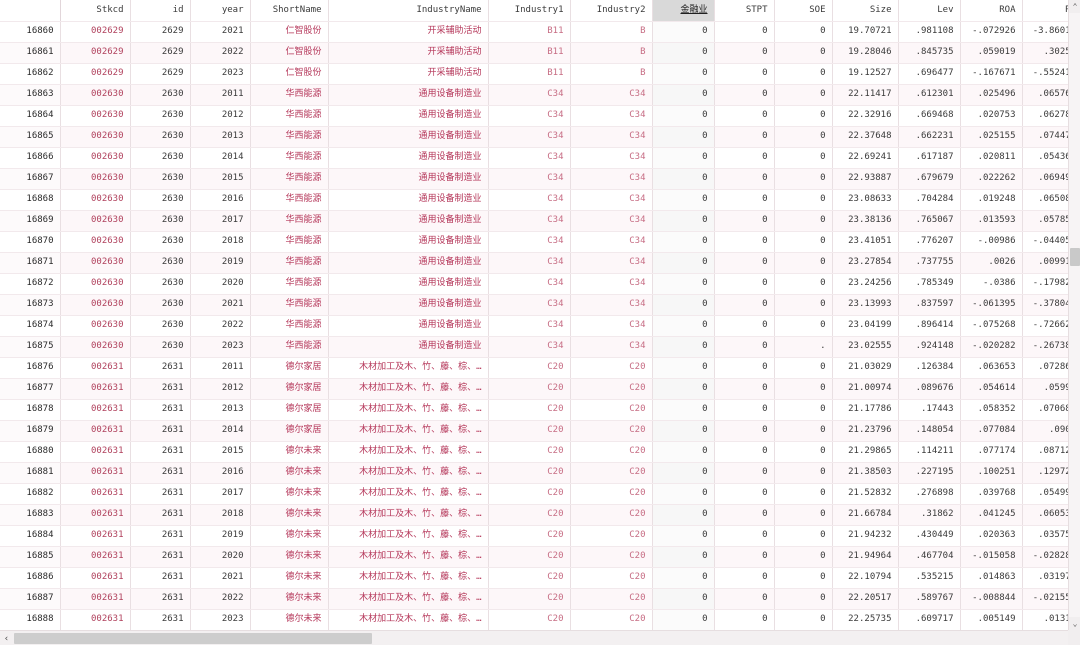  Describe the element at coordinates (865, 32) in the screenshot. I see `cell-size: 19.70721` at that location.